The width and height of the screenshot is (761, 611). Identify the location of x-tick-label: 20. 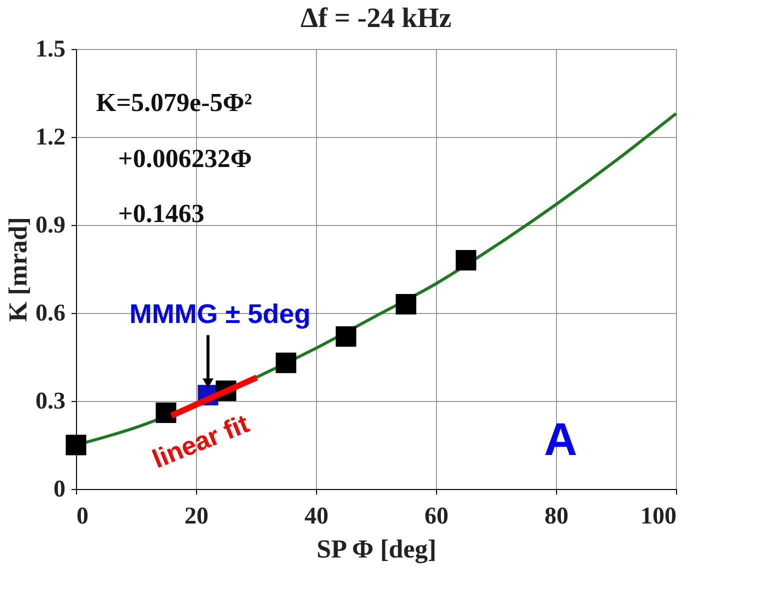
(196, 517).